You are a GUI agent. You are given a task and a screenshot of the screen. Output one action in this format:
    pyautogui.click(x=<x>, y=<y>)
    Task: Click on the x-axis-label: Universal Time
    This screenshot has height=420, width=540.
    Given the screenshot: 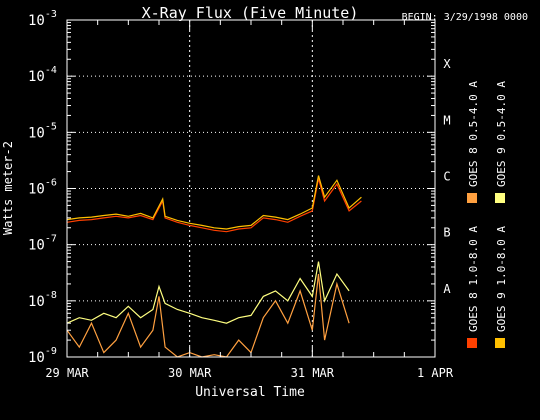 What is the action you would take?
    pyautogui.click(x=250, y=392)
    